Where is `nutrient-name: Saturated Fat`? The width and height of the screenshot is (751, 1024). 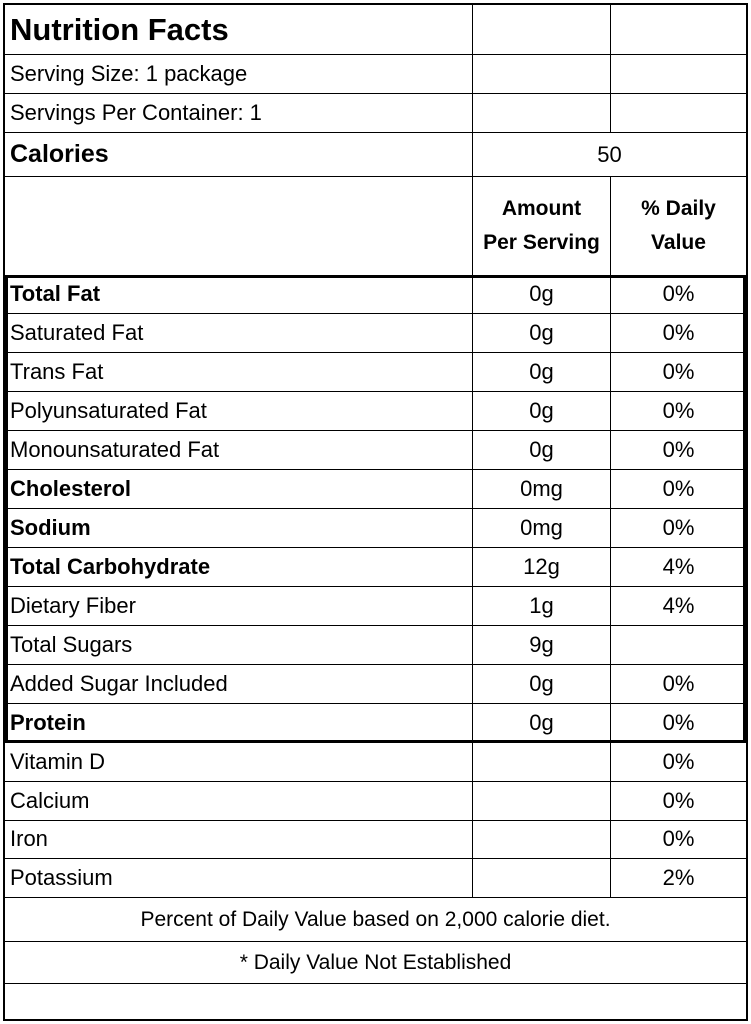
nutrient-name: Saturated Fat is located at coordinates (77, 332).